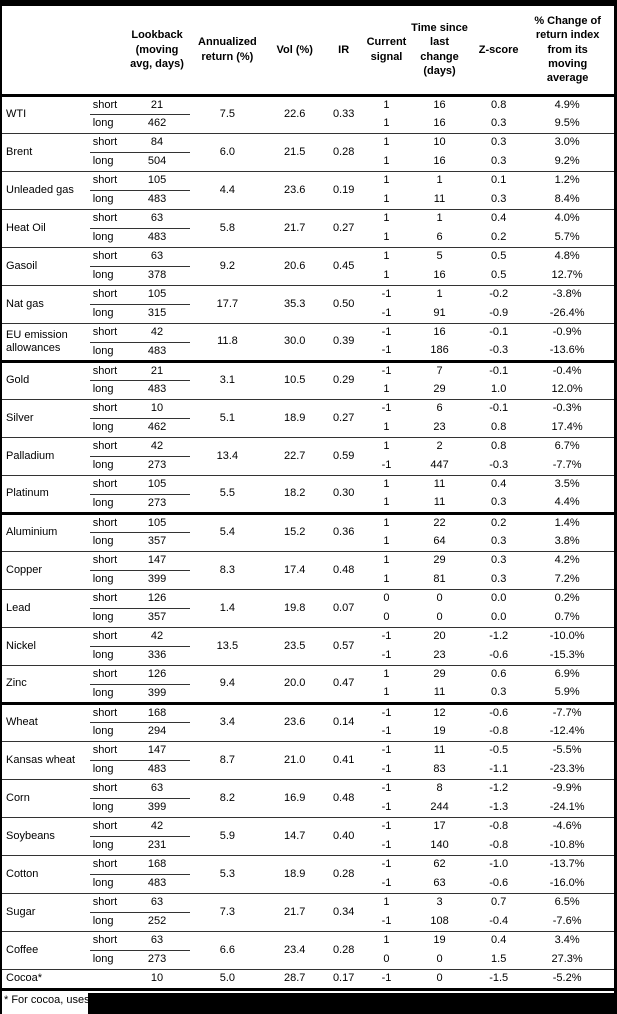  Describe the element at coordinates (499, 846) in the screenshot. I see `zscore-value: -0.8` at that location.